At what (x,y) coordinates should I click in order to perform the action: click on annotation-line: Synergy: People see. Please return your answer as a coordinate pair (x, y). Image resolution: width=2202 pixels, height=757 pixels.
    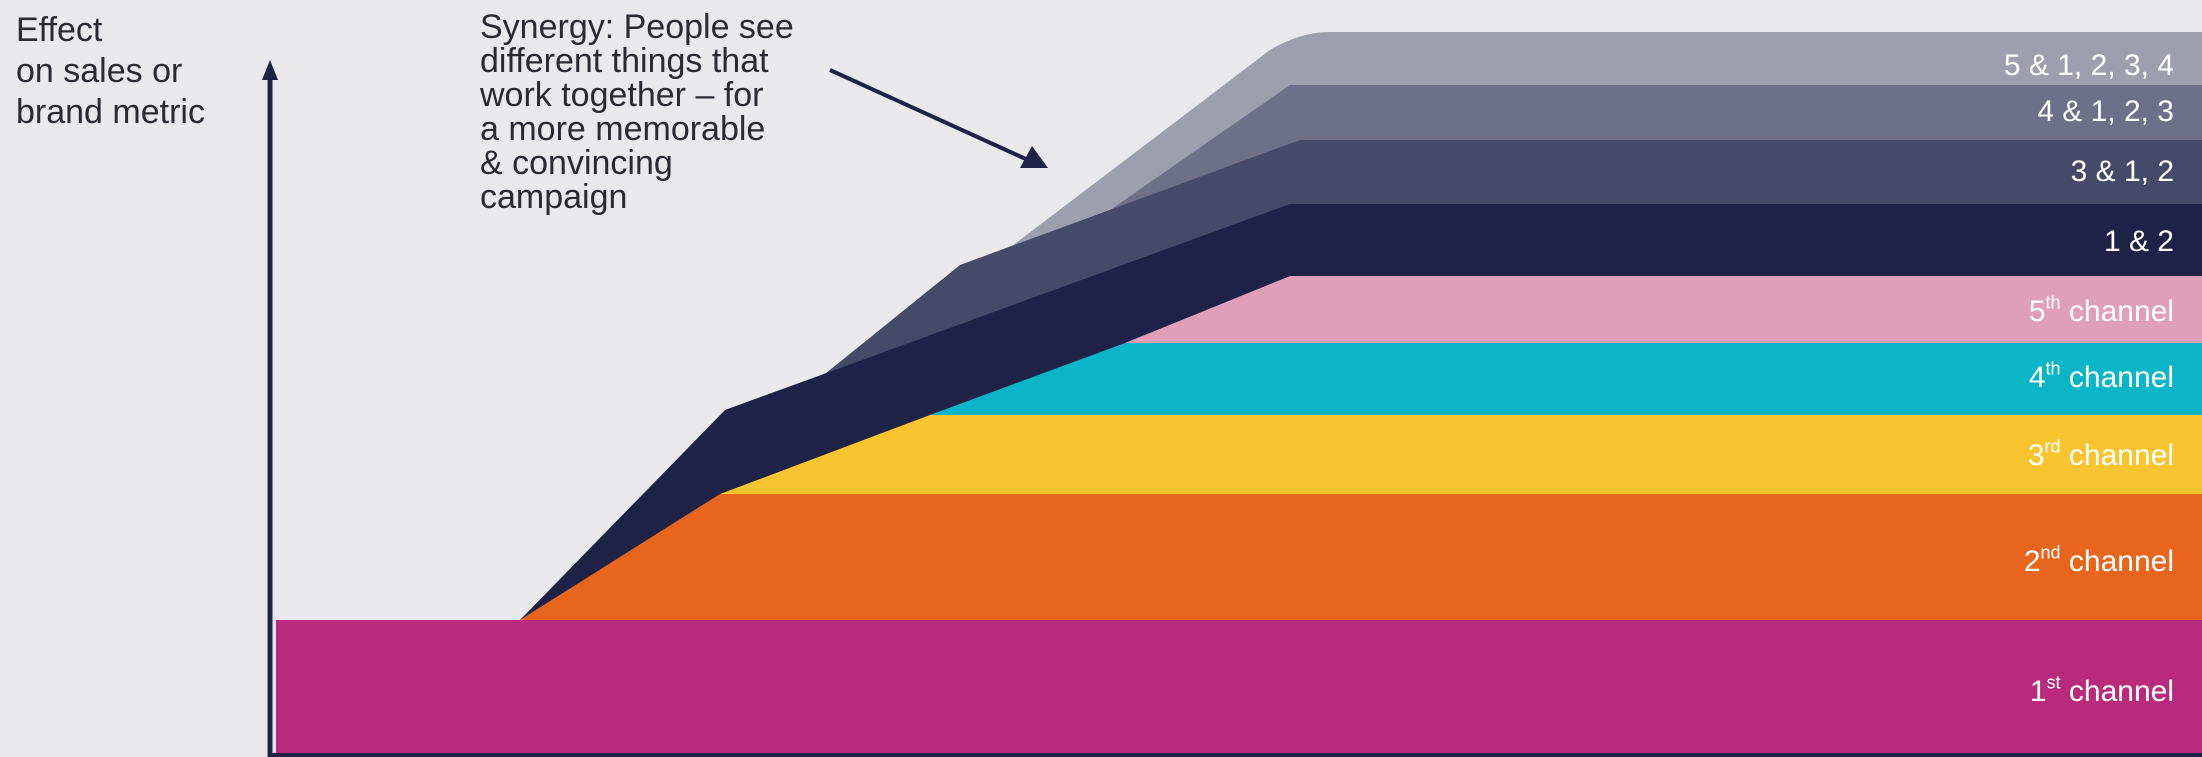
    Looking at the image, I should click on (637, 27).